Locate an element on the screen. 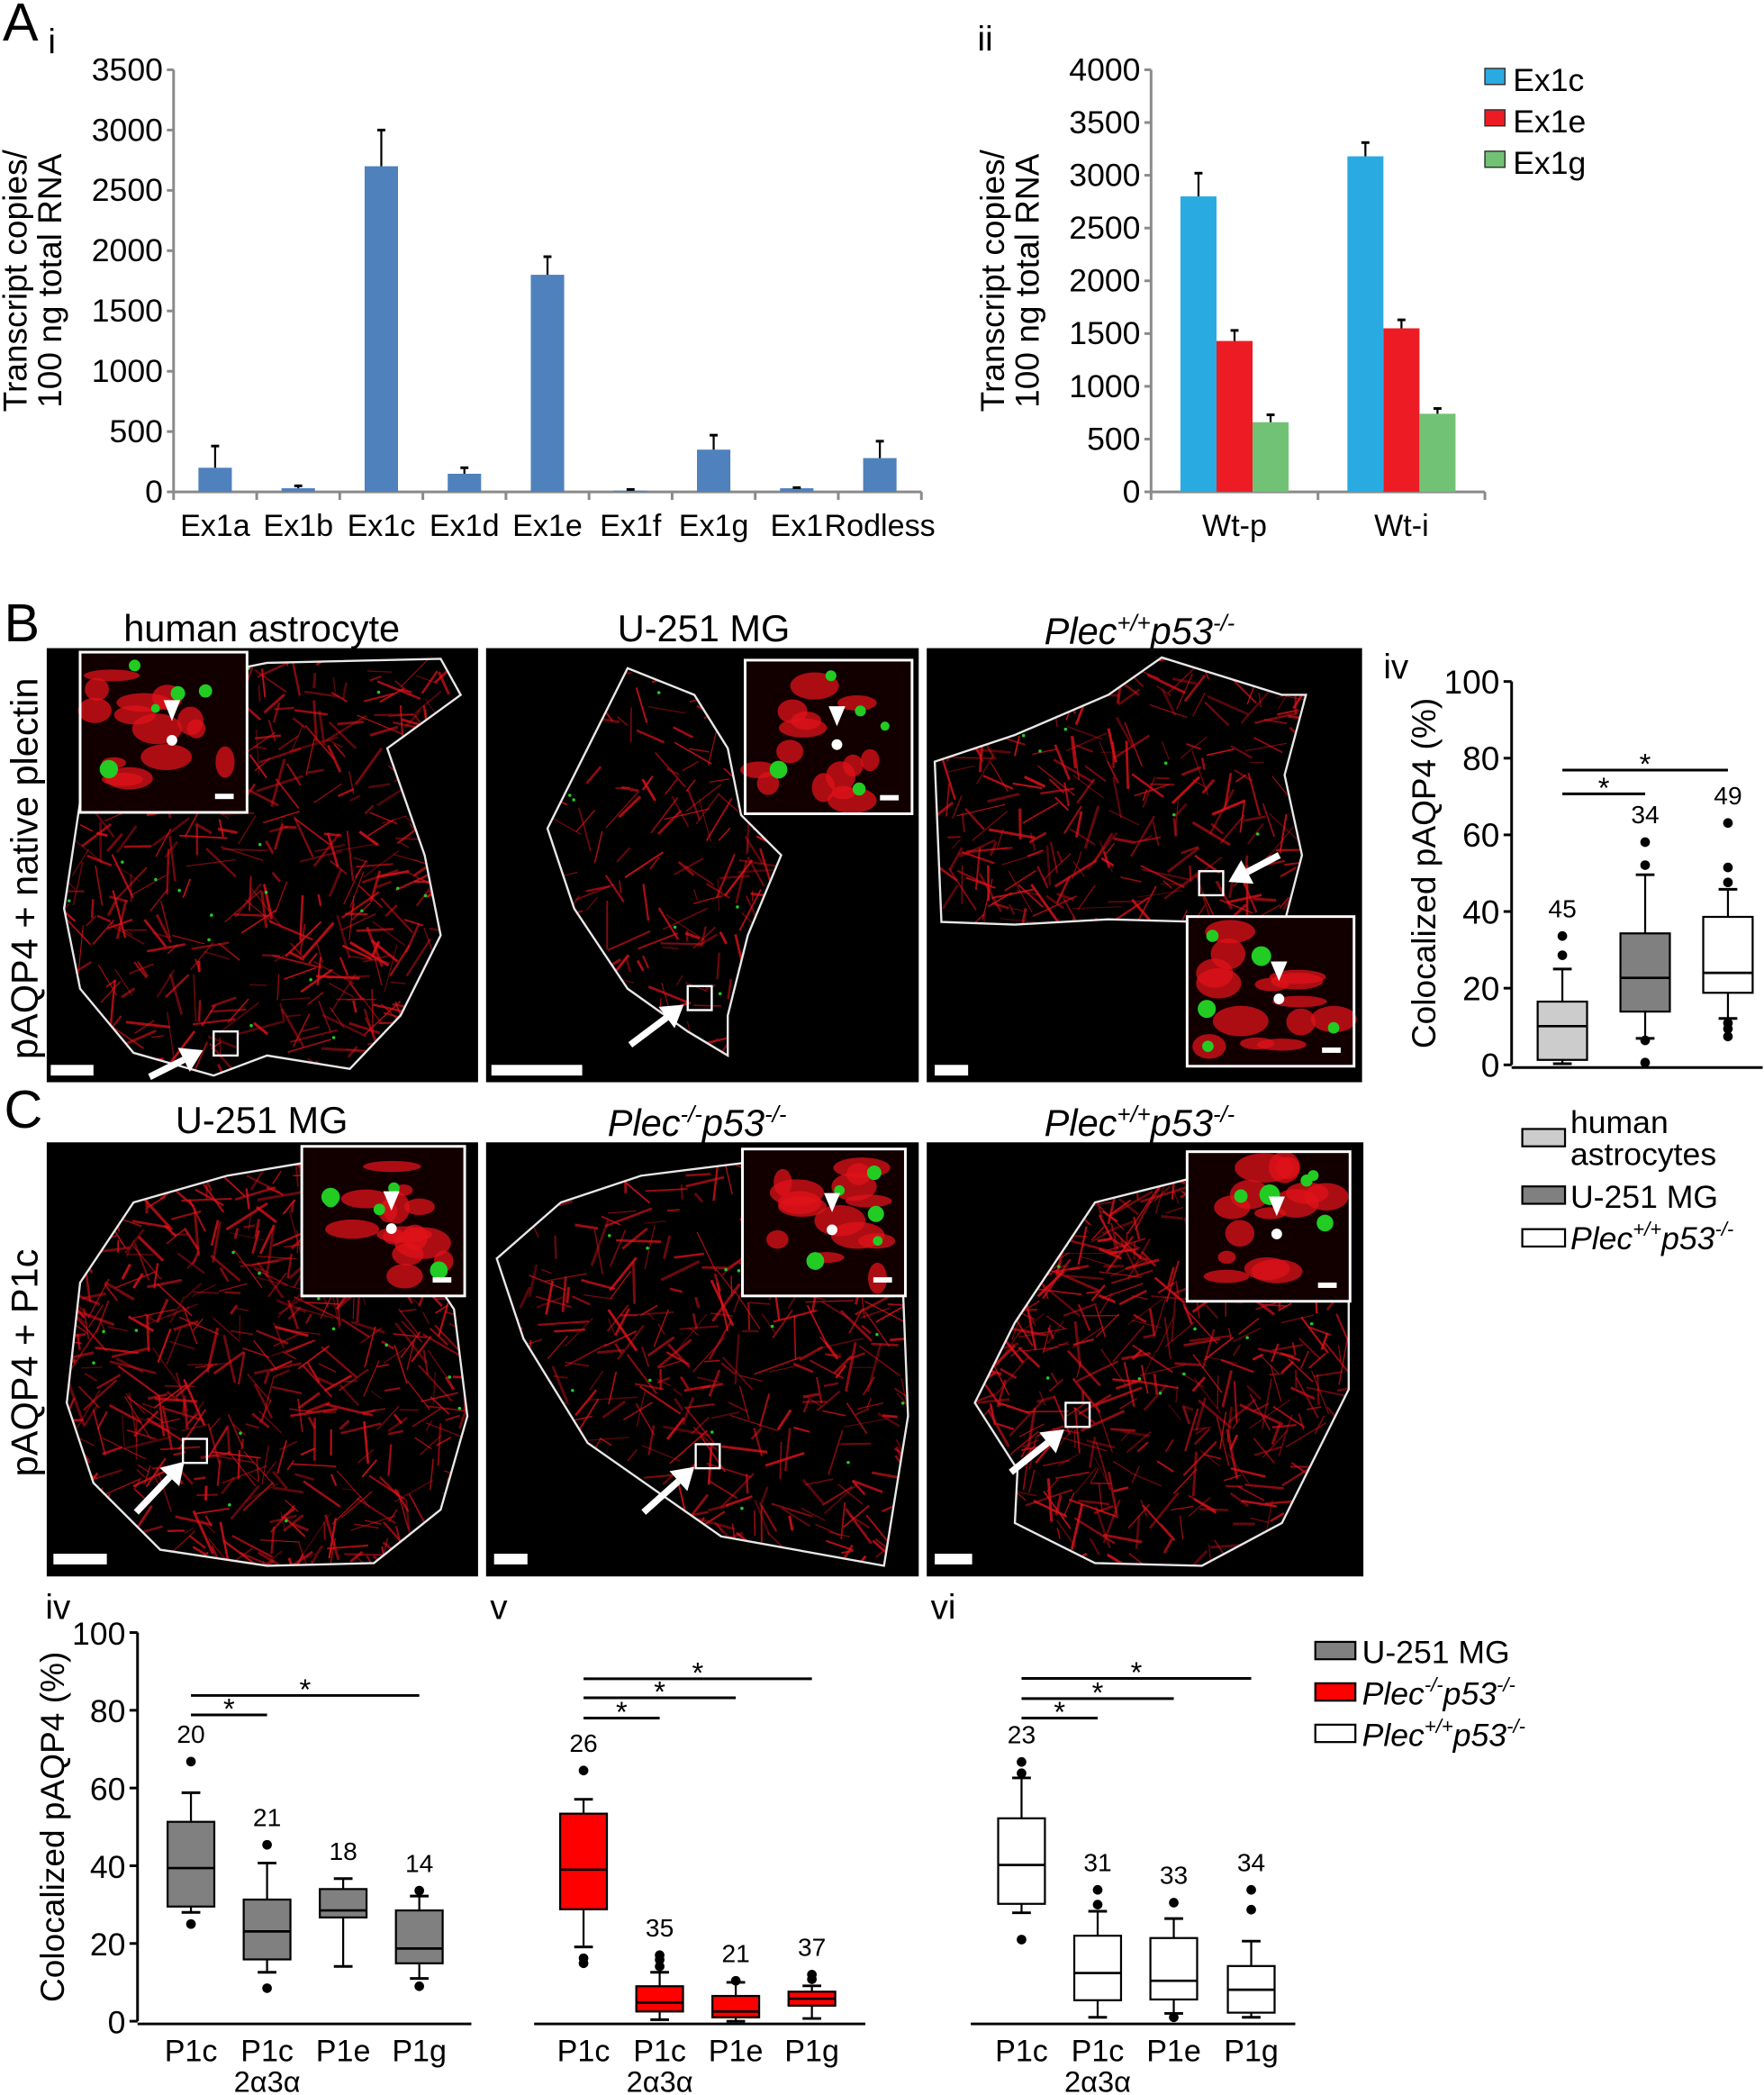 The width and height of the screenshot is (1764, 2095). box: 33 is located at coordinates (1174, 1942).